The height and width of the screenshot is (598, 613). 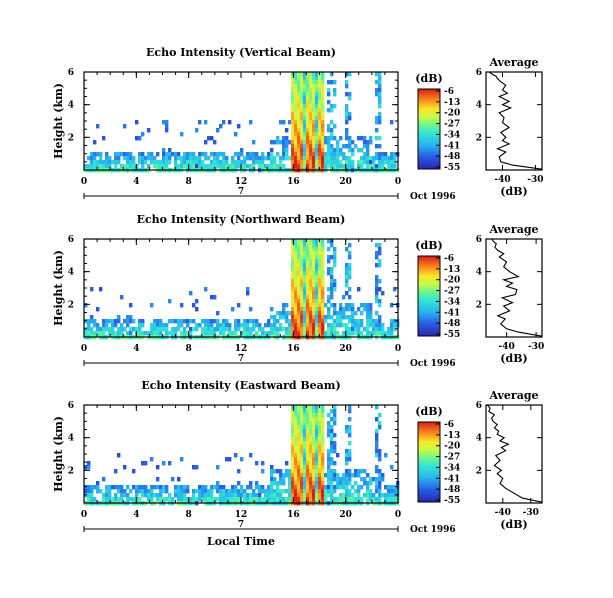 What do you see at coordinates (429, 462) in the screenshot?
I see `colorbar` at bounding box center [429, 462].